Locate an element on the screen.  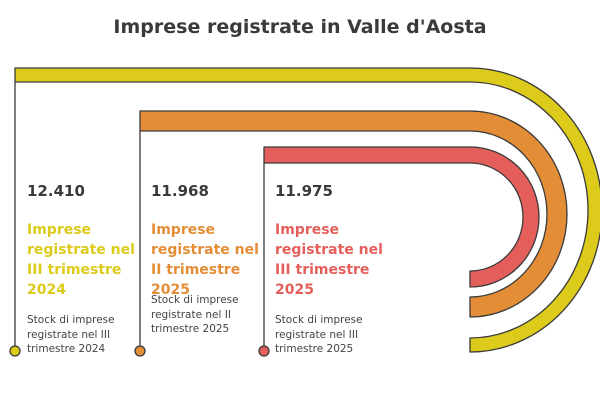
item-2-value: 11.968 is located at coordinates (180, 191).